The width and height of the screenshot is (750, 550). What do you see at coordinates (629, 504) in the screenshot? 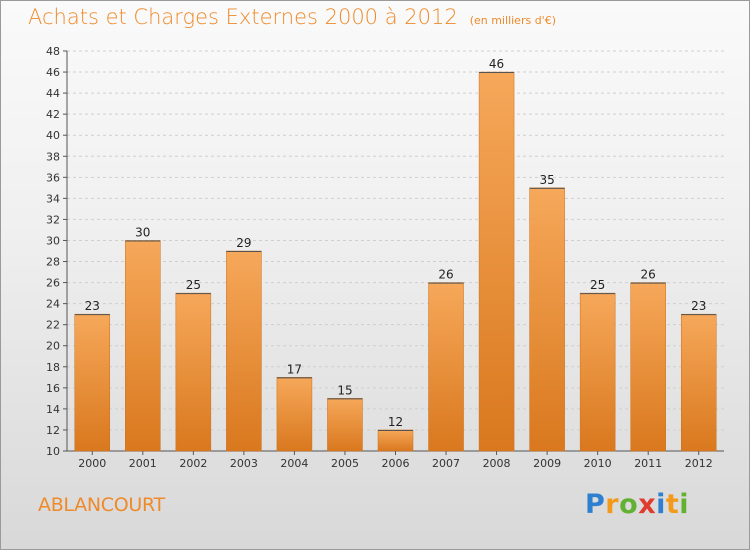
I see `logo-letter: o` at bounding box center [629, 504].